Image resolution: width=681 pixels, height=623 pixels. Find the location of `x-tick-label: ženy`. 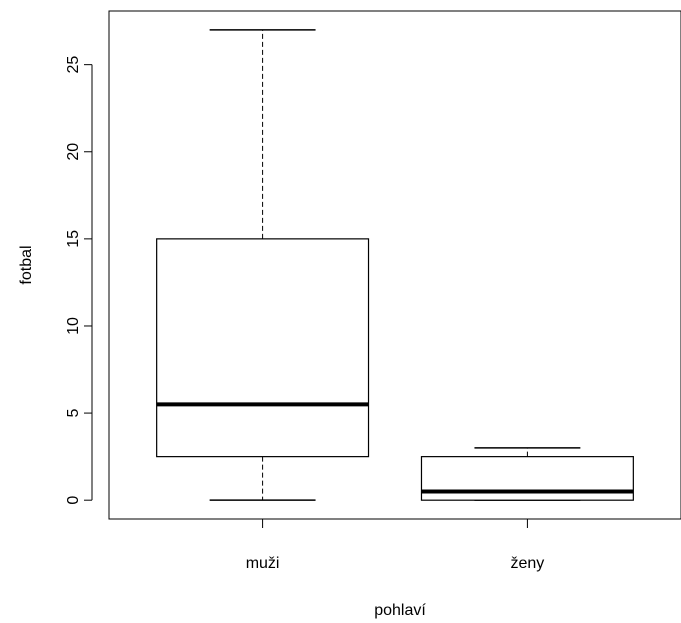

x-tick-label: ženy is located at coordinates (528, 563).